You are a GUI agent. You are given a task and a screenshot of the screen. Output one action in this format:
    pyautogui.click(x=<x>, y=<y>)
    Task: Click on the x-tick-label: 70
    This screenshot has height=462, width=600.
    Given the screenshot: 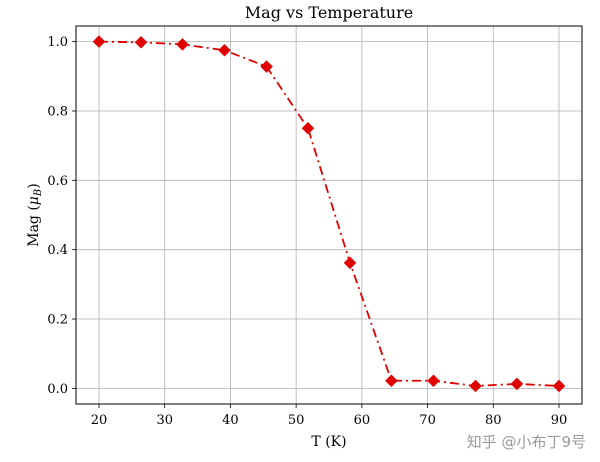 What is the action you would take?
    pyautogui.click(x=427, y=420)
    